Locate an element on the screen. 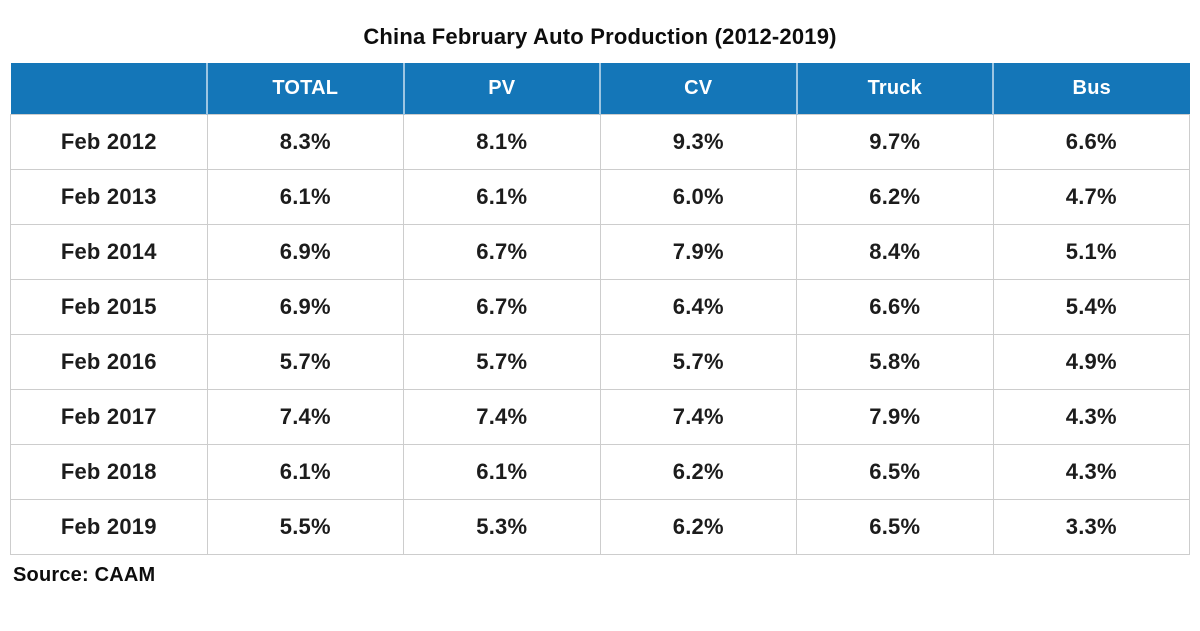 The height and width of the screenshot is (631, 1200). cell-value: 6.4% is located at coordinates (698, 306).